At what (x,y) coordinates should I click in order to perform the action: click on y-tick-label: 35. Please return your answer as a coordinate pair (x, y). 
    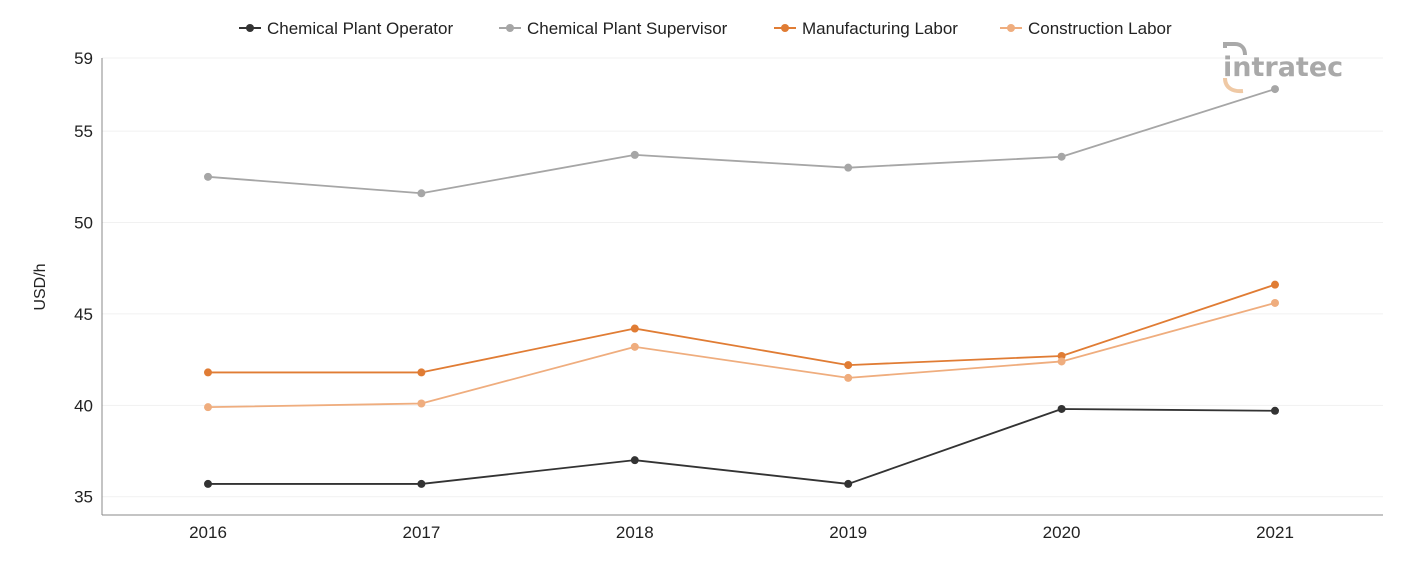
    Looking at the image, I should click on (83, 497).